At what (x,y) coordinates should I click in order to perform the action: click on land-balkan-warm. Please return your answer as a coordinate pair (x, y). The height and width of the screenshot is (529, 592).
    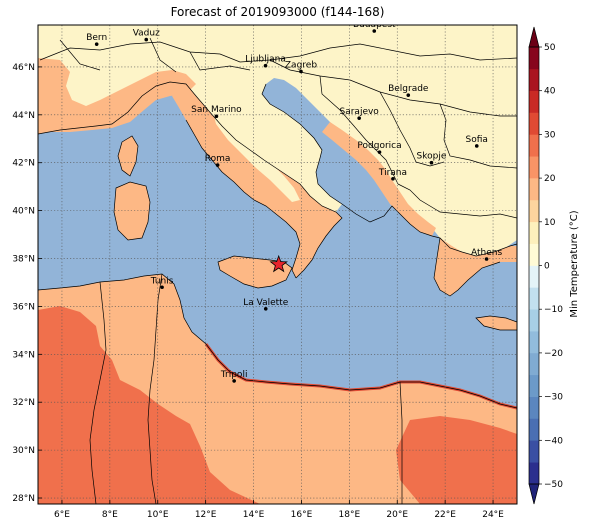
    Looking at the image, I should click on (379, 179).